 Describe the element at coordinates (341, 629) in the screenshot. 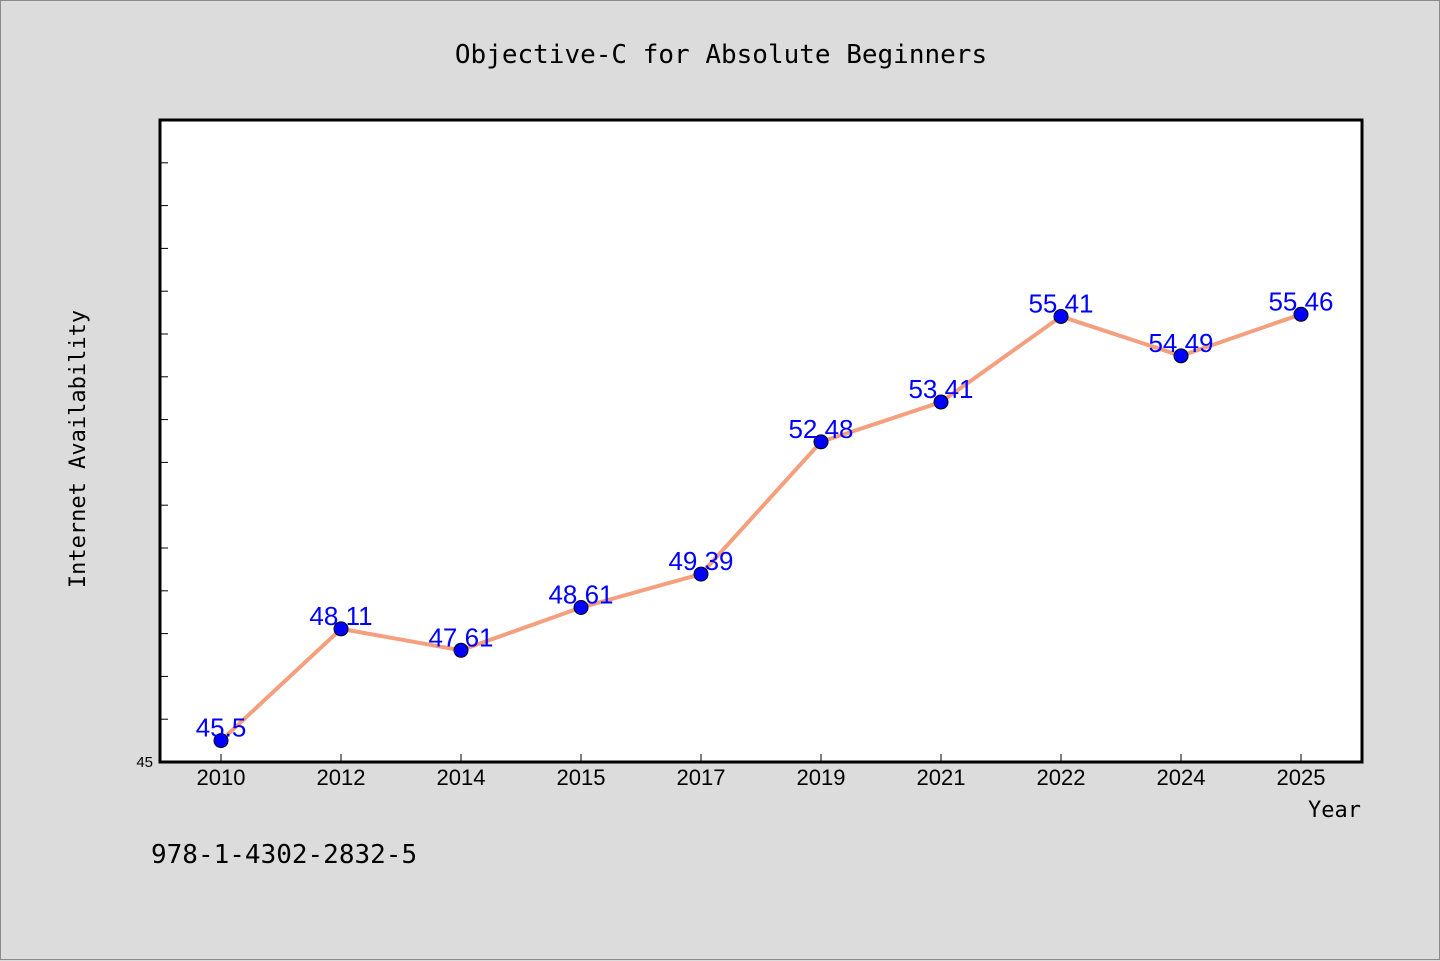

I see `data-point-2012` at that location.